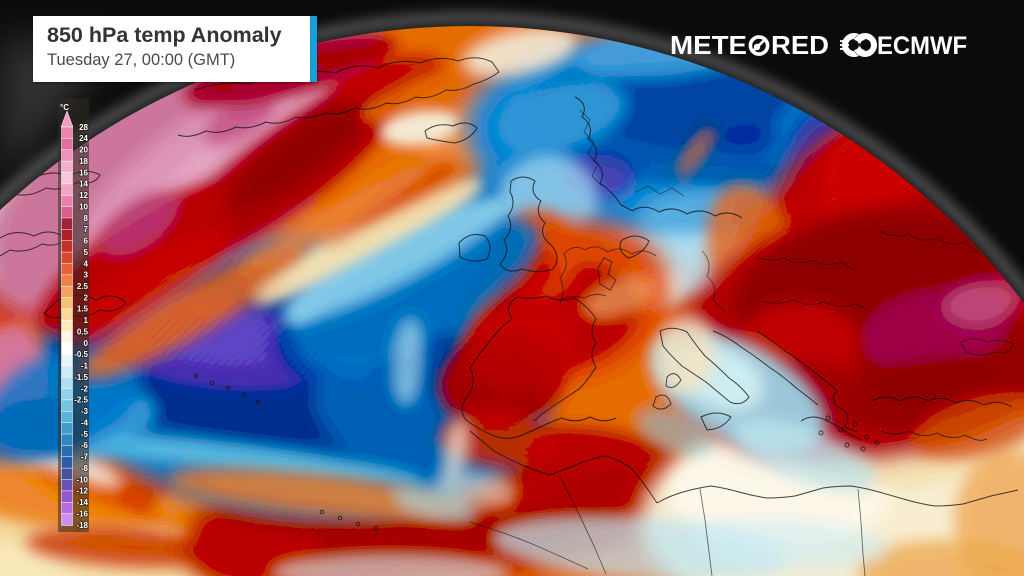 The height and width of the screenshot is (576, 1024). I want to click on svg-text: METE, so click(708, 45).